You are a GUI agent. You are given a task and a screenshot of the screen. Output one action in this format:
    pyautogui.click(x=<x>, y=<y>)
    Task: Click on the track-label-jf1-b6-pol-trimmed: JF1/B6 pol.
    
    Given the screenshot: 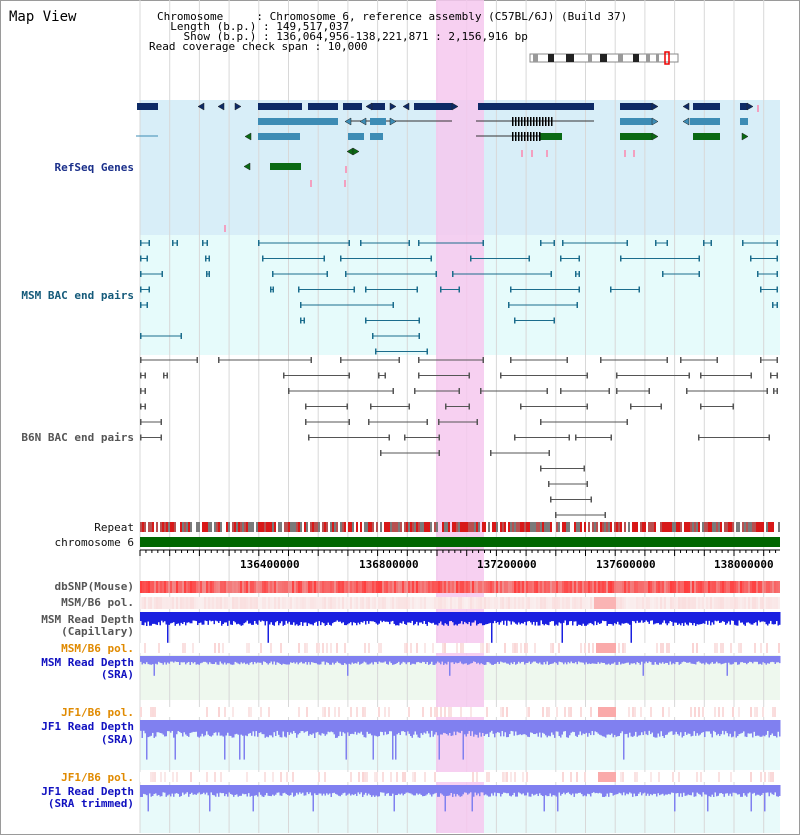 What is the action you would take?
    pyautogui.click(x=97, y=777)
    